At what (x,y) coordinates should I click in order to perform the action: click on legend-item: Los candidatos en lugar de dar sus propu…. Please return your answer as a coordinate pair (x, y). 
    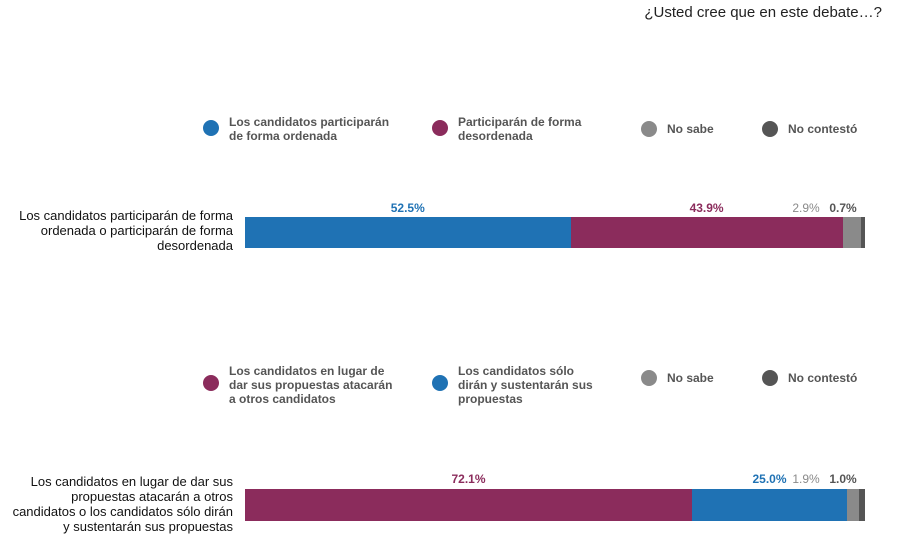
    Looking at the image, I should click on (297, 385).